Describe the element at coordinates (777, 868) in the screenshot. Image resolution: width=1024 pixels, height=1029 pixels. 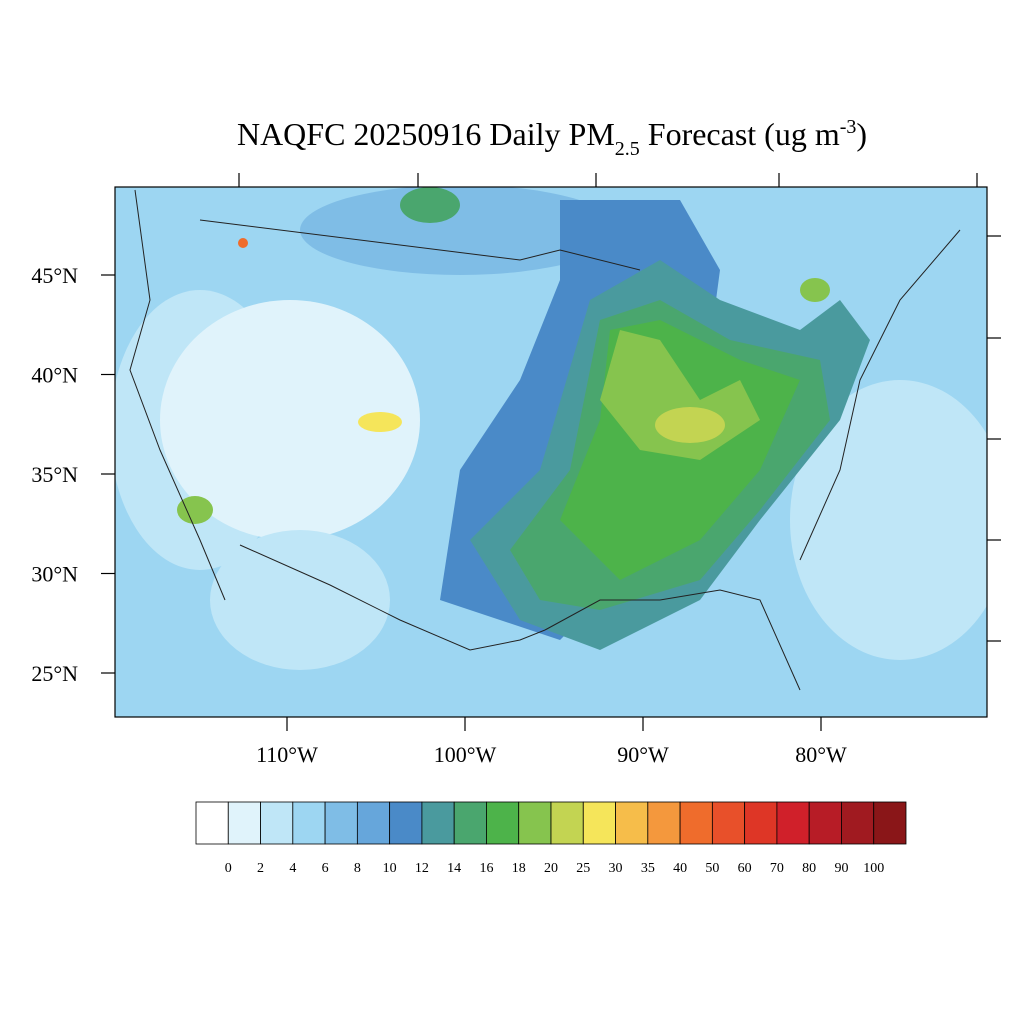
I see `colorbar-label: 70` at that location.